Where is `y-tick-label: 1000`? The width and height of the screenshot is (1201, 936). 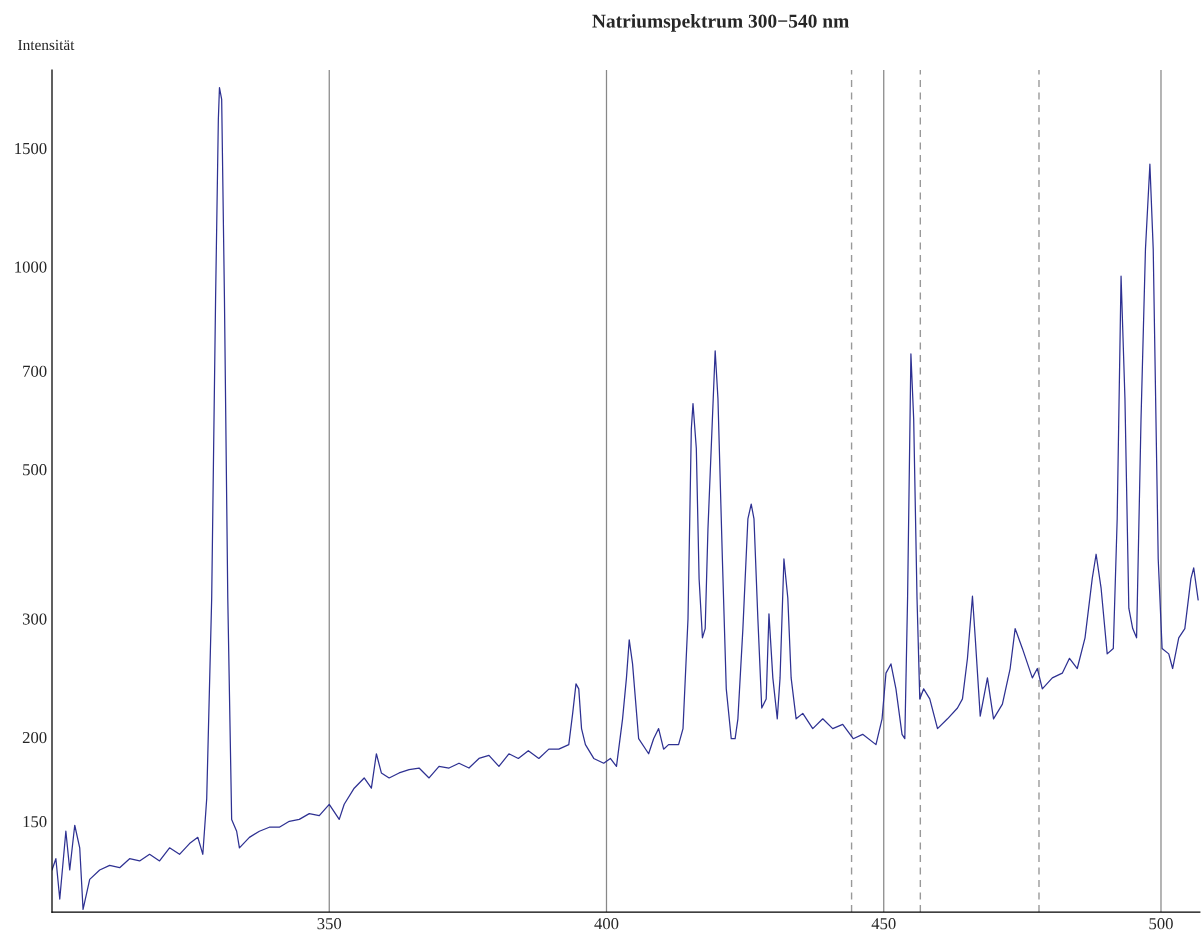
y-tick-label: 1000 is located at coordinates (31, 267).